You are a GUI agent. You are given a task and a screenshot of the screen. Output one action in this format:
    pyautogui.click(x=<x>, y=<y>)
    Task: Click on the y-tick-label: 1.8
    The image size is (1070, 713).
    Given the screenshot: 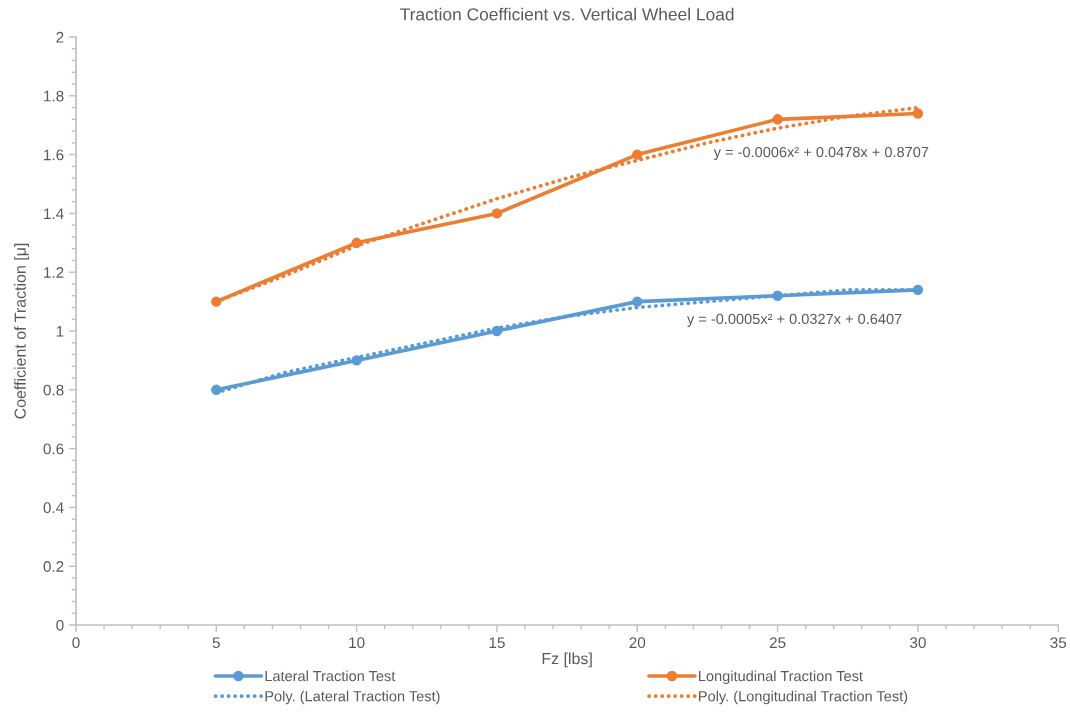 What is the action you would take?
    pyautogui.click(x=54, y=96)
    